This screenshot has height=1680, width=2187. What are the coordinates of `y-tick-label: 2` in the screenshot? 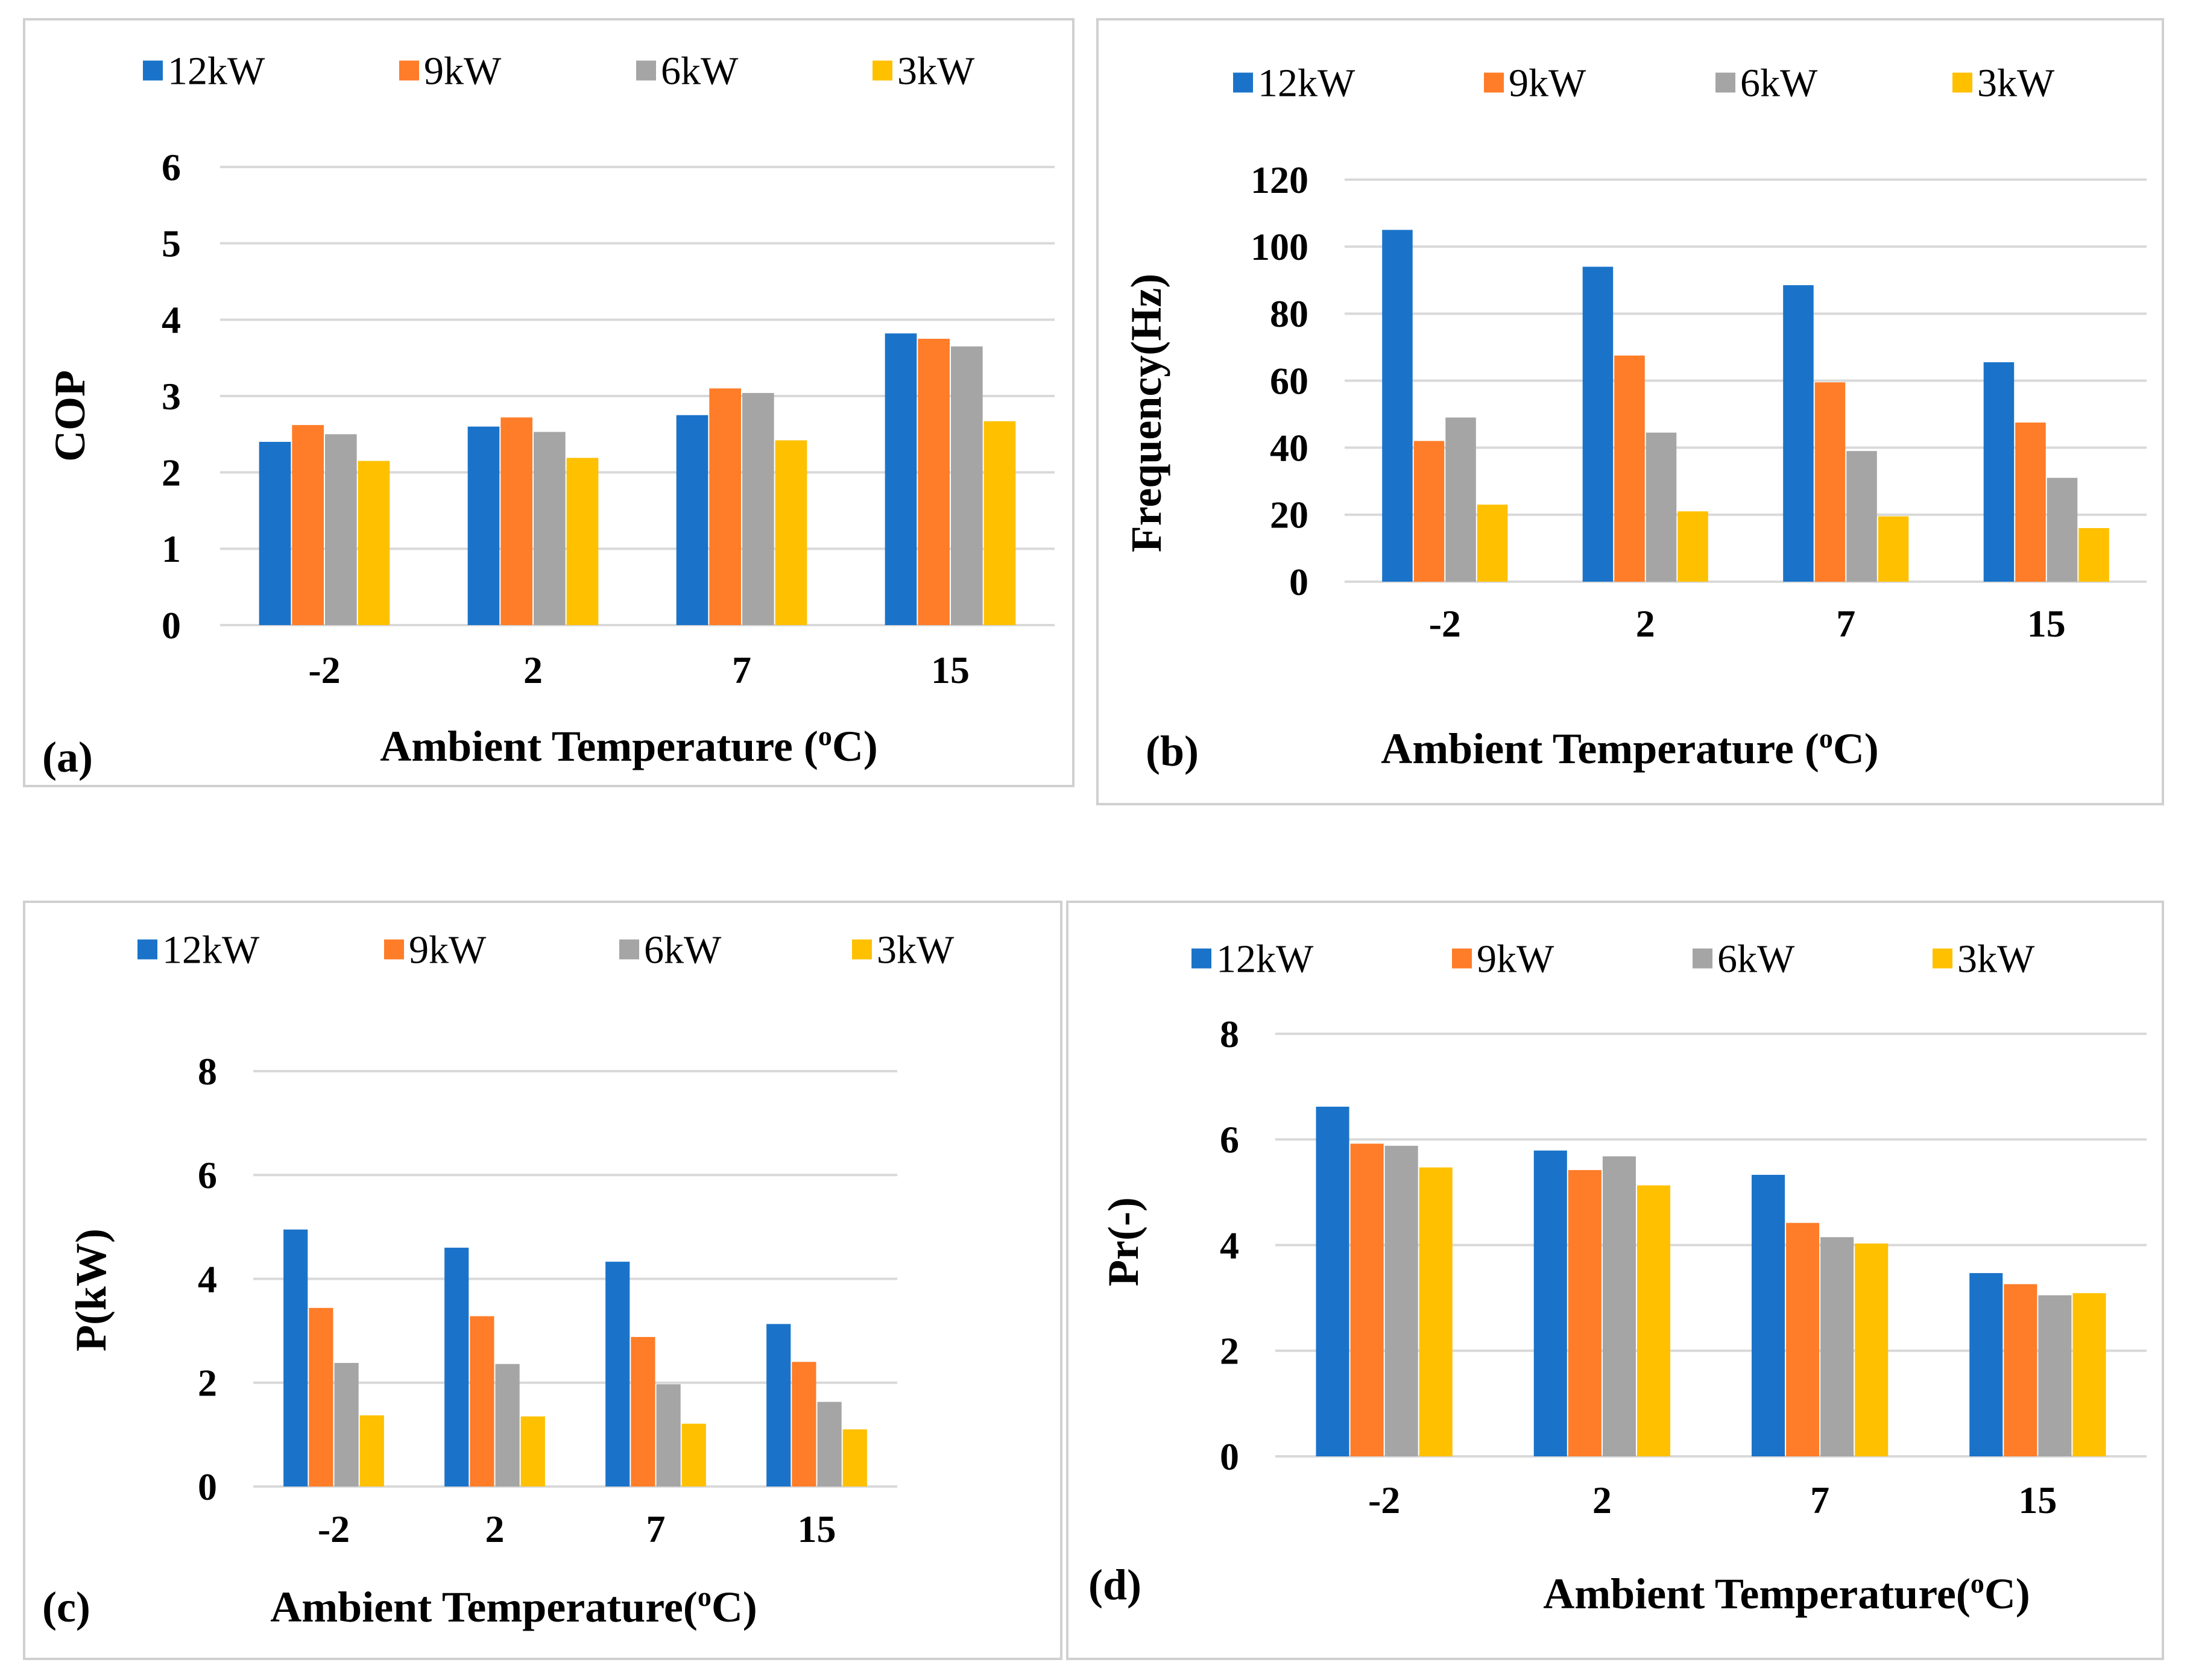 It's located at (207, 1383).